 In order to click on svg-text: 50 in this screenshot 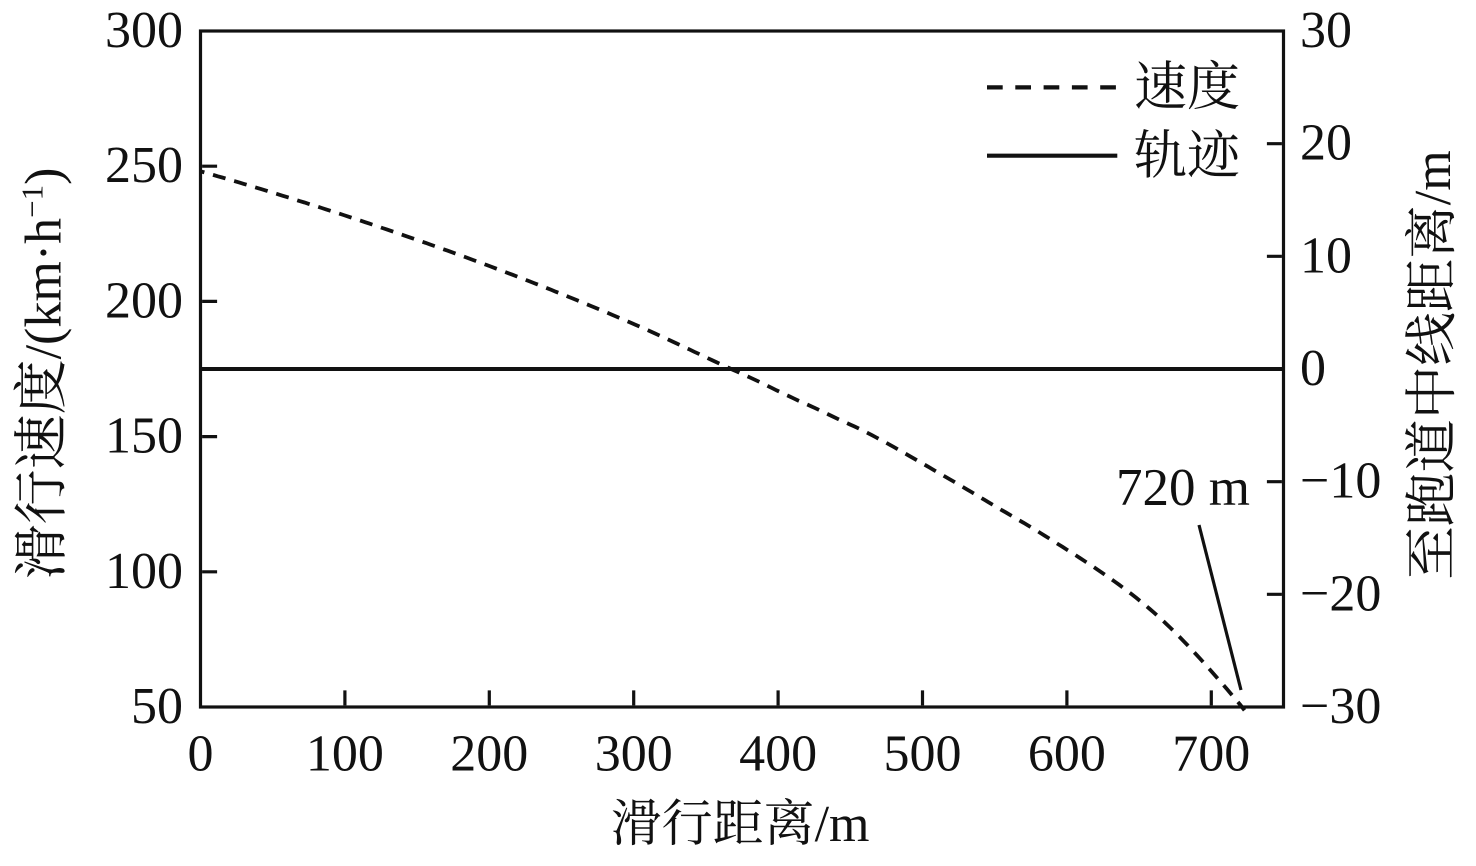, I will do `click(157, 706)`.